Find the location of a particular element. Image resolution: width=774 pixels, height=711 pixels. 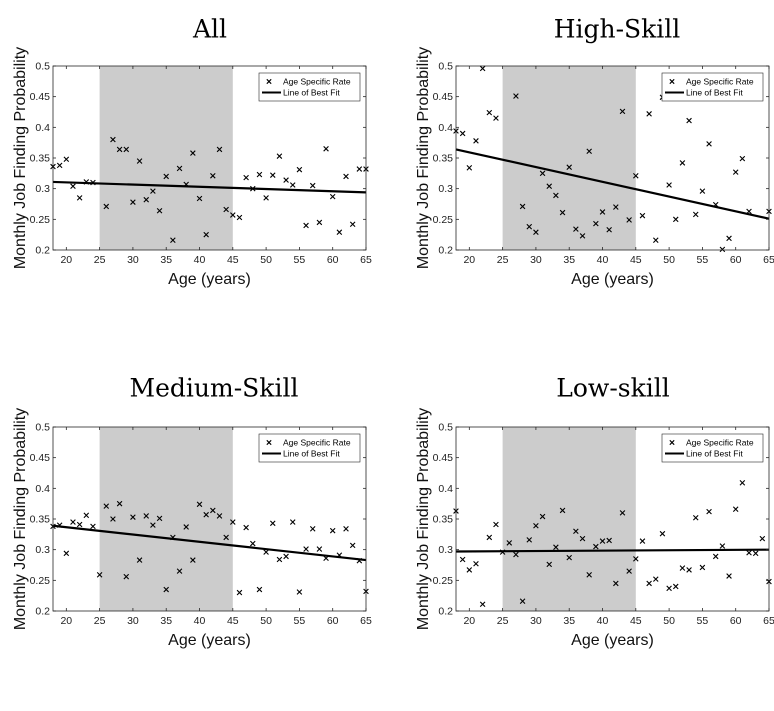

x-tick-label: 35 is located at coordinates (166, 621).